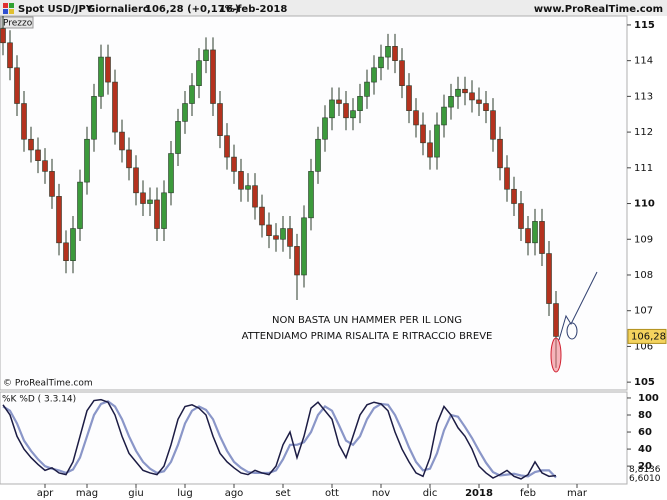 The width and height of the screenshot is (667, 500). I want to click on y-tick-label: 106, so click(643, 346).